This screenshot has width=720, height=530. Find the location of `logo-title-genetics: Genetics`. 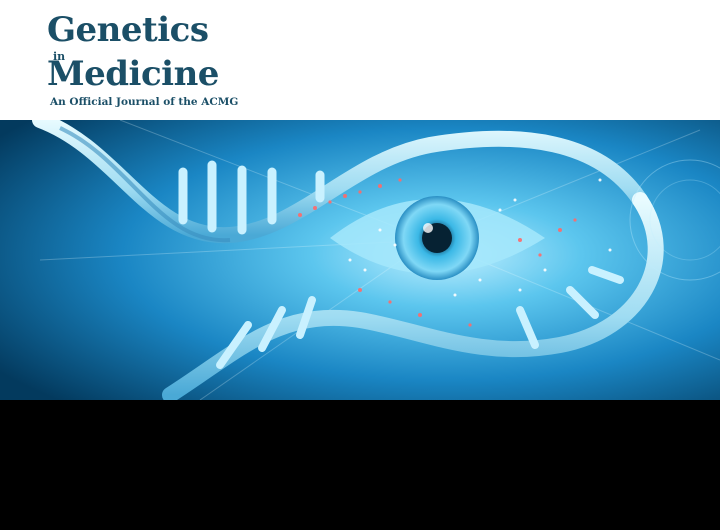

logo-title-genetics: Genetics is located at coordinates (128, 30).